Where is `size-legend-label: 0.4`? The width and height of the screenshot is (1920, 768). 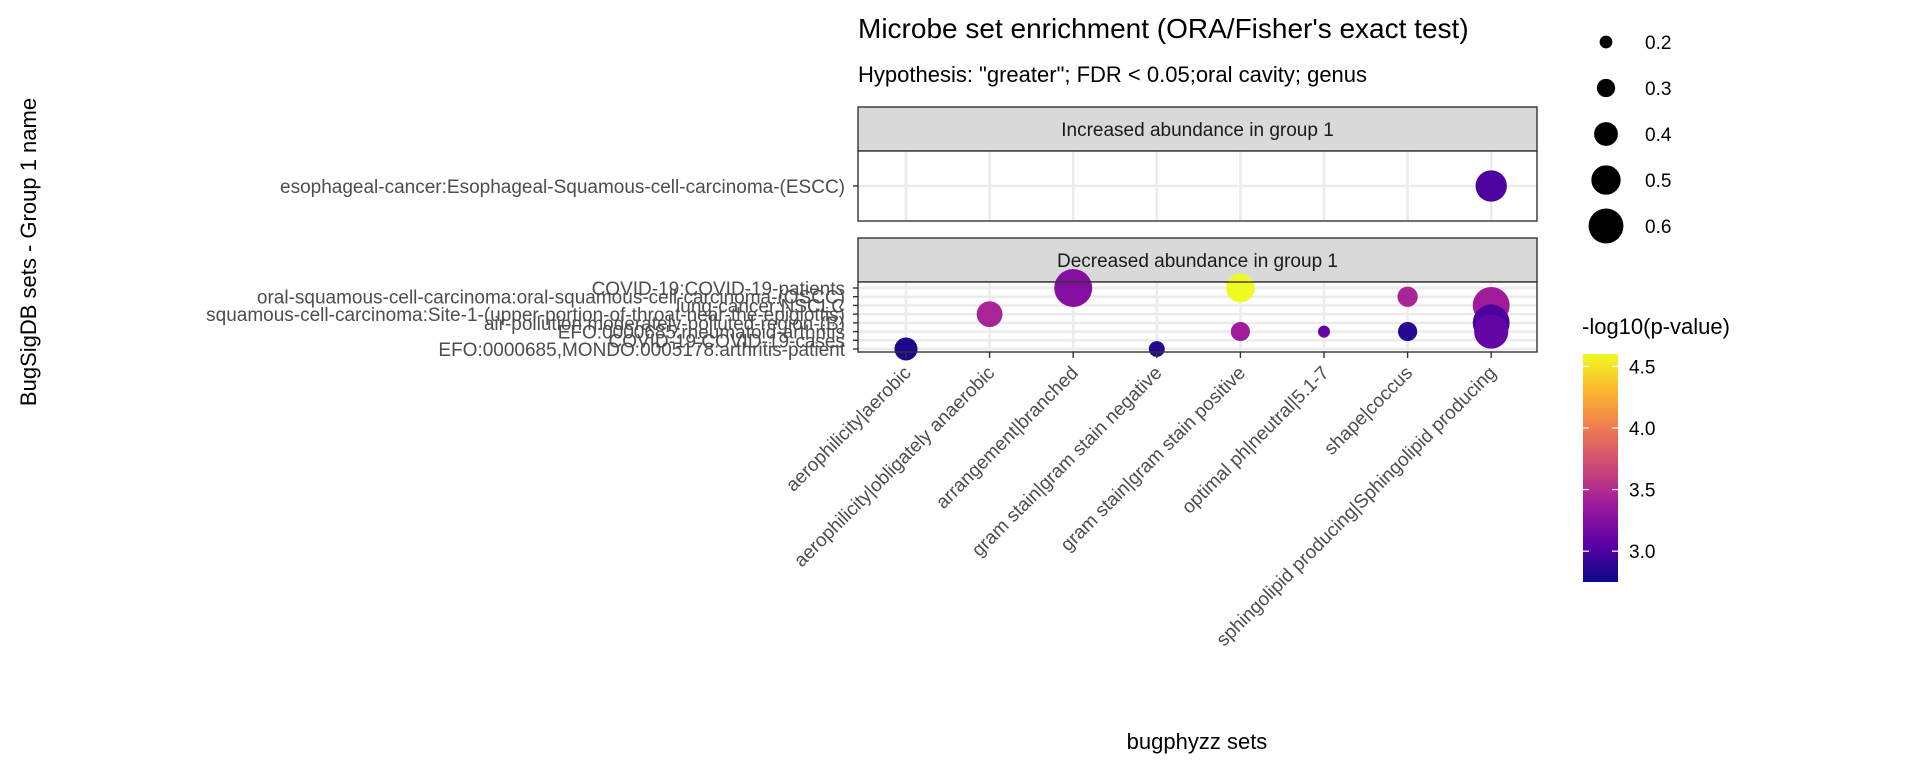 size-legend-label: 0.4 is located at coordinates (1658, 135).